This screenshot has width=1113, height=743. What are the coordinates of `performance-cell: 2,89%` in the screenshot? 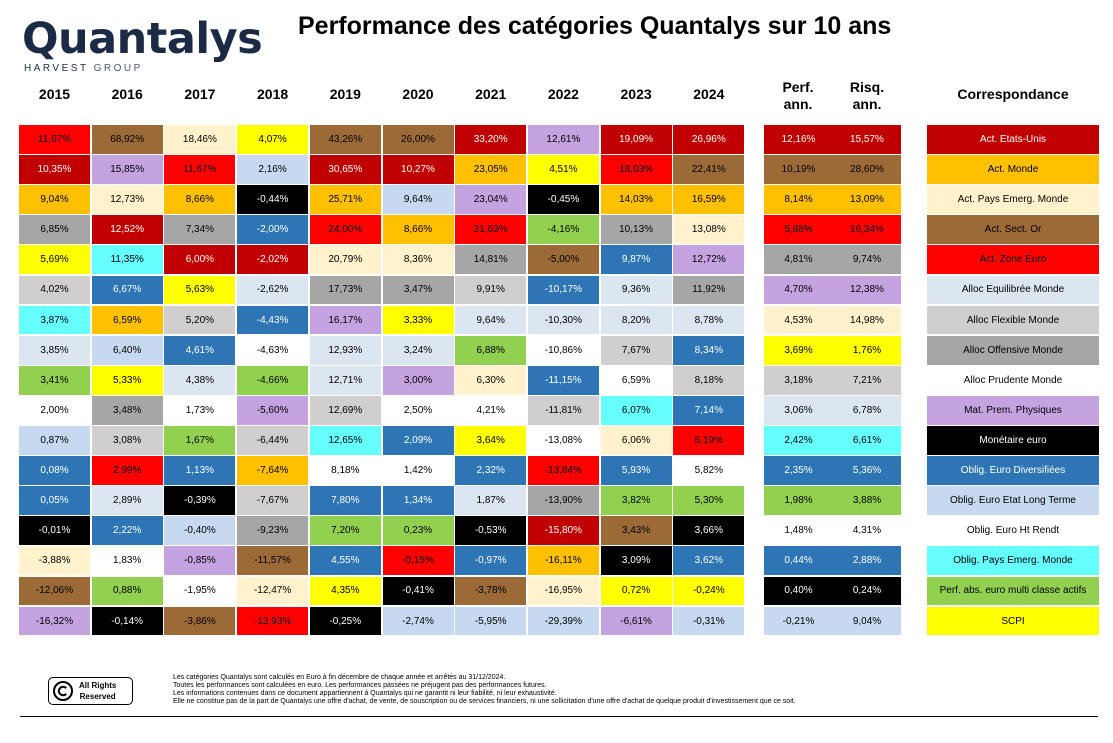 It's located at (127, 501).